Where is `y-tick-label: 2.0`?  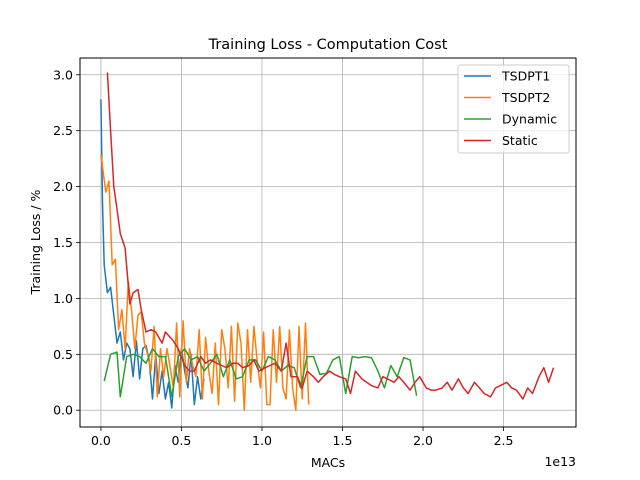 y-tick-label: 2.0 is located at coordinates (63, 186).